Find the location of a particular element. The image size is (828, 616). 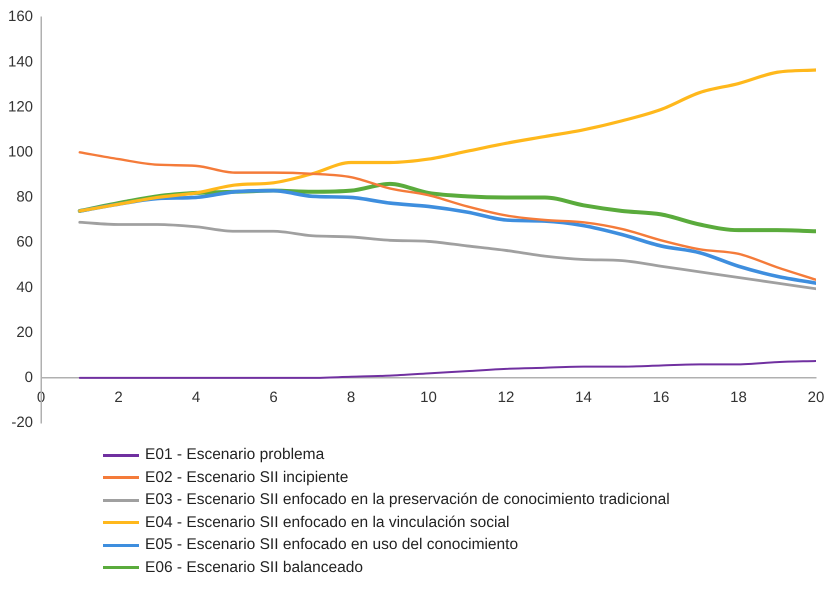

legend-label: E04 - Escenario SII enfocado en la vinculación social is located at coordinates (327, 523).